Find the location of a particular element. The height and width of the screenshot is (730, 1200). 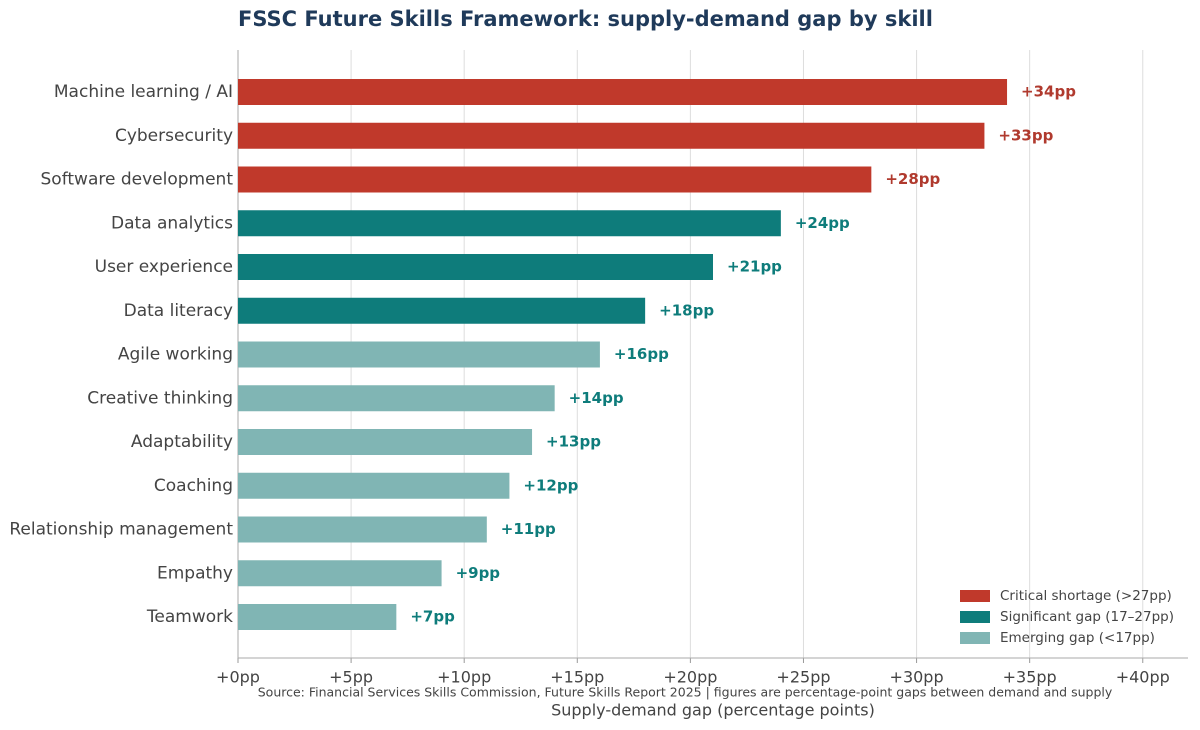

x-tick-label: +25pp is located at coordinates (803, 677).